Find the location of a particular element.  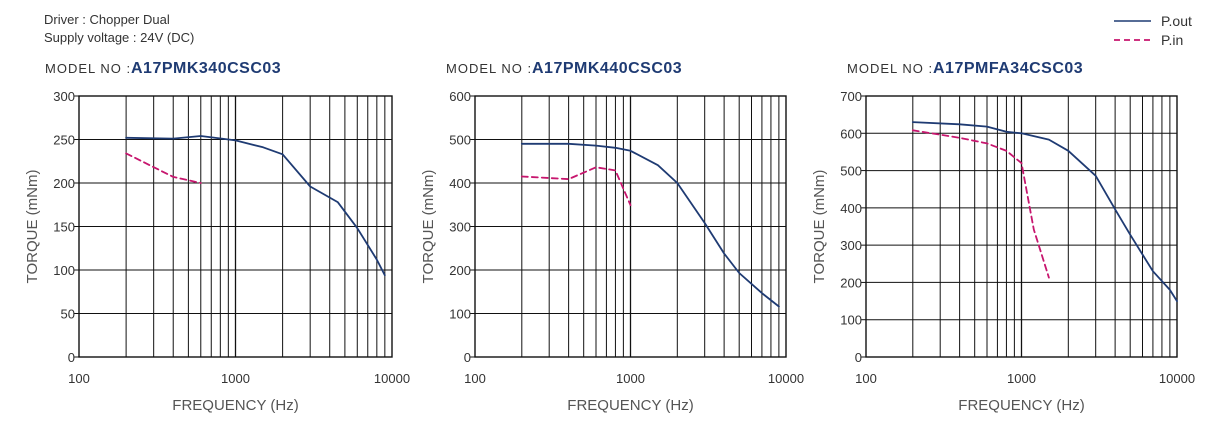

y-tick-label: 50 is located at coordinates (68, 314).